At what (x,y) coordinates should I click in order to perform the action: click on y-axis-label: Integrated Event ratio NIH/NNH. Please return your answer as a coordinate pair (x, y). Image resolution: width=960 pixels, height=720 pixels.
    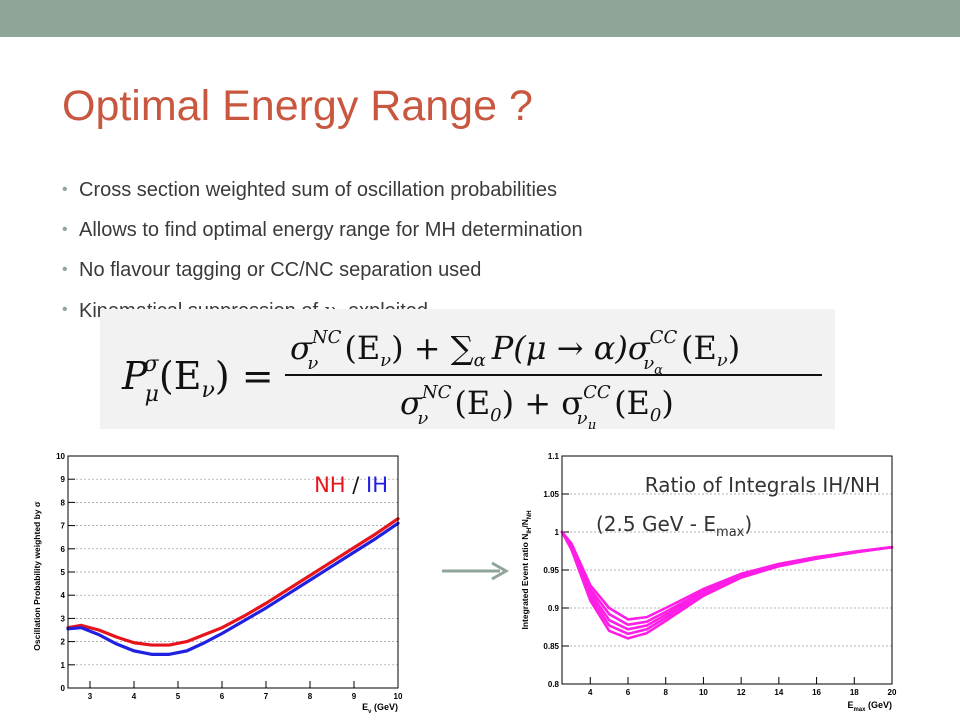
    Looking at the image, I should click on (526, 569).